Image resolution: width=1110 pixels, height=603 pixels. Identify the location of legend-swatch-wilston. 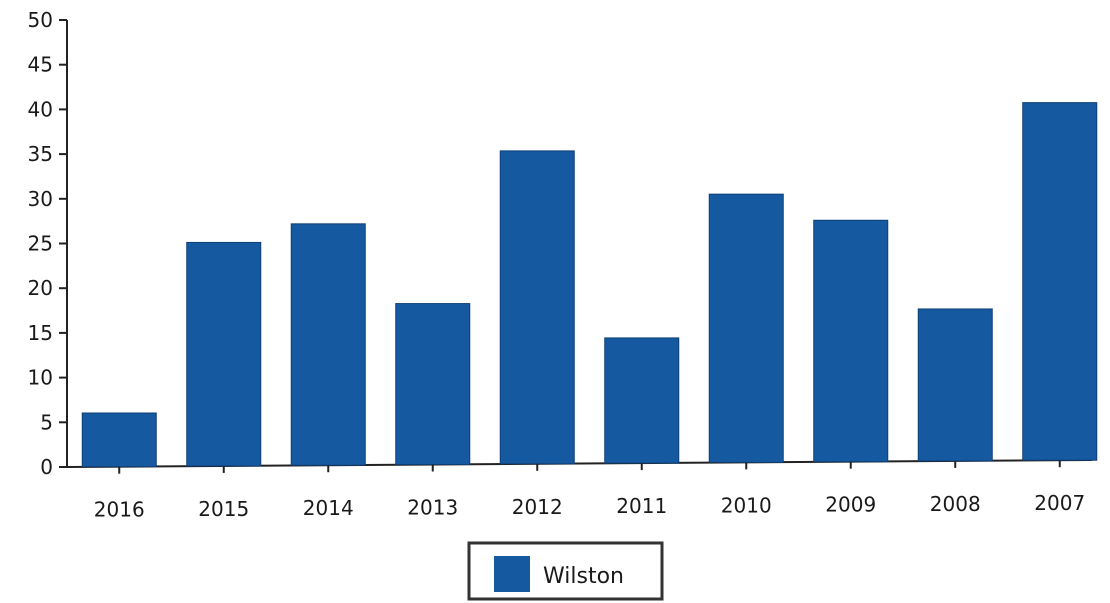
(512, 574).